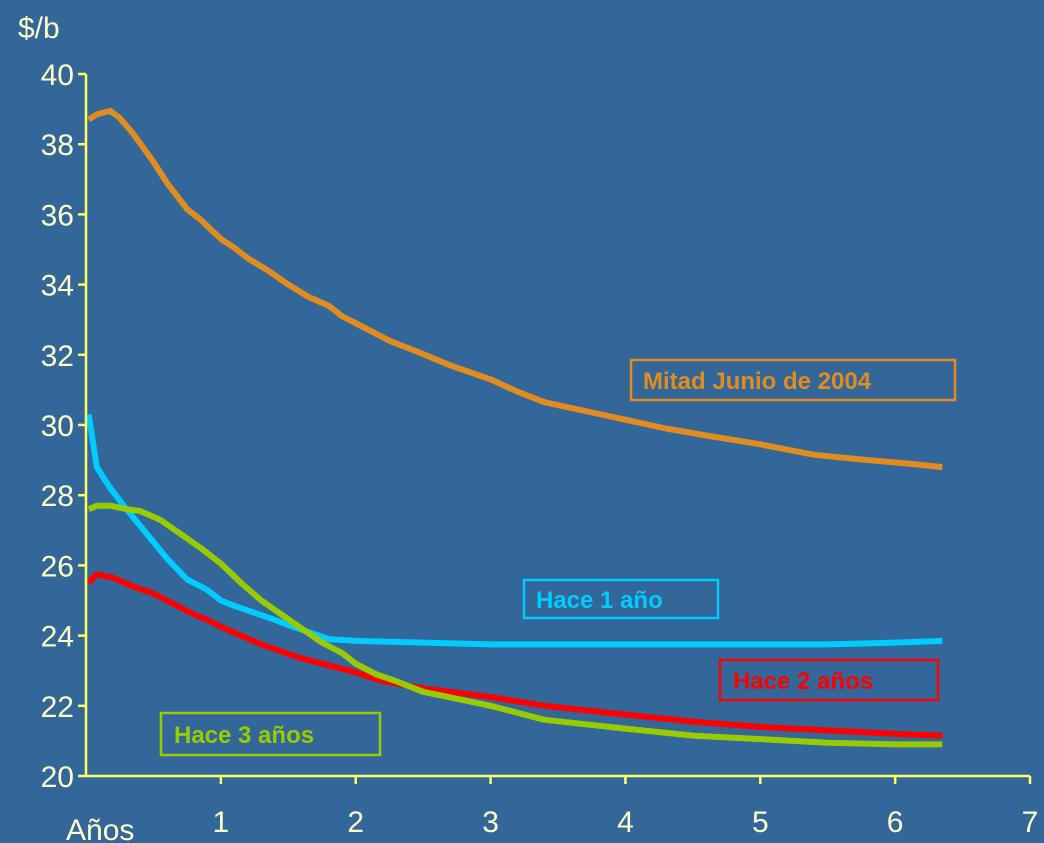 The width and height of the screenshot is (1044, 843). What do you see at coordinates (57, 356) in the screenshot?
I see `y-tick-label: 32` at bounding box center [57, 356].